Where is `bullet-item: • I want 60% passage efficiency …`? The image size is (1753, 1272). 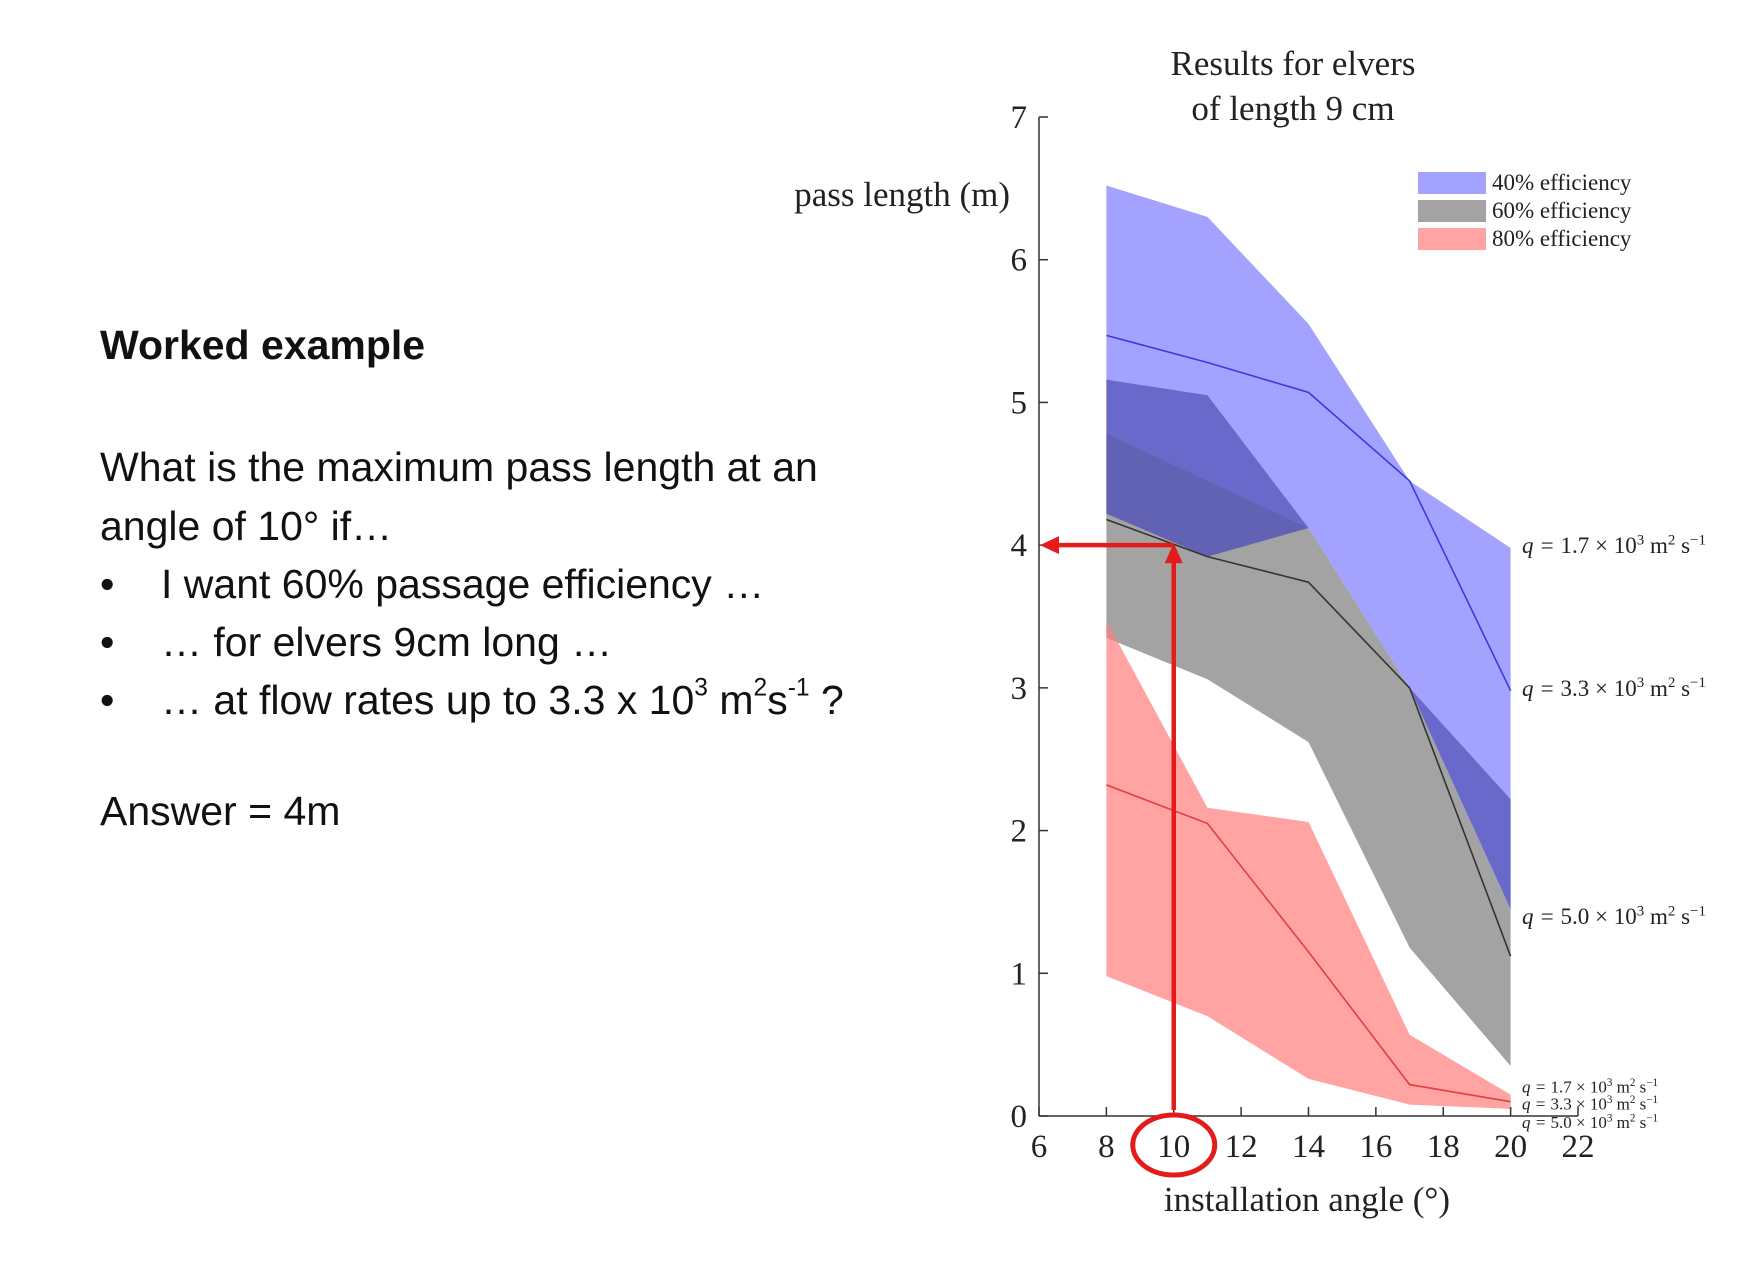
bullet-item: • I want 60% passage efficiency … is located at coordinates (520, 584).